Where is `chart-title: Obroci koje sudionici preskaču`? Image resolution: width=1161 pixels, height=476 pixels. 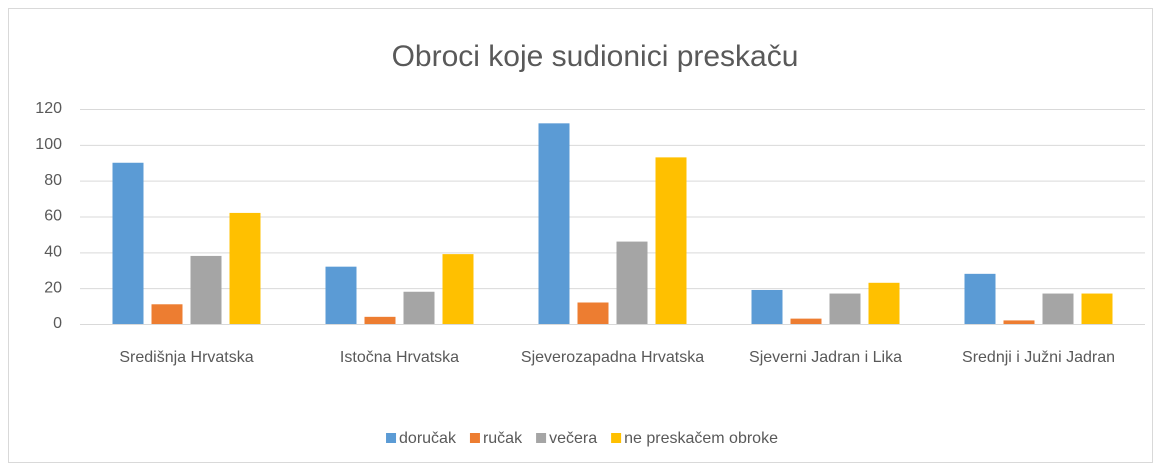
chart-title: Obroci koje sudionici preskaču is located at coordinates (595, 56).